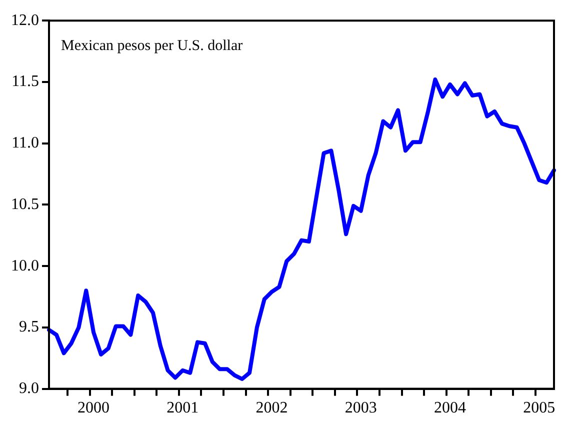  I want to click on y-tick-label: 12.0, so click(25, 20).